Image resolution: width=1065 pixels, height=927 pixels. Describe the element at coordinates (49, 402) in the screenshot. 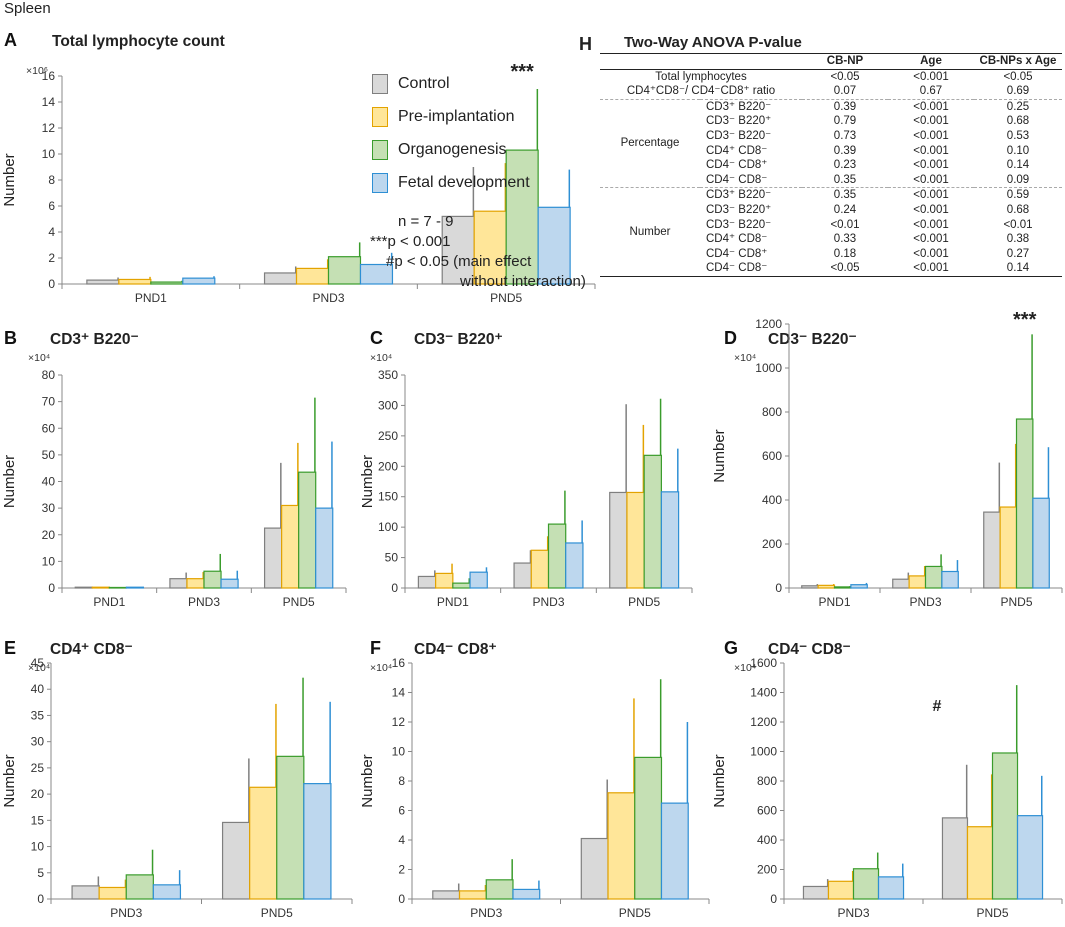

I see `y-tick-label: 70` at that location.